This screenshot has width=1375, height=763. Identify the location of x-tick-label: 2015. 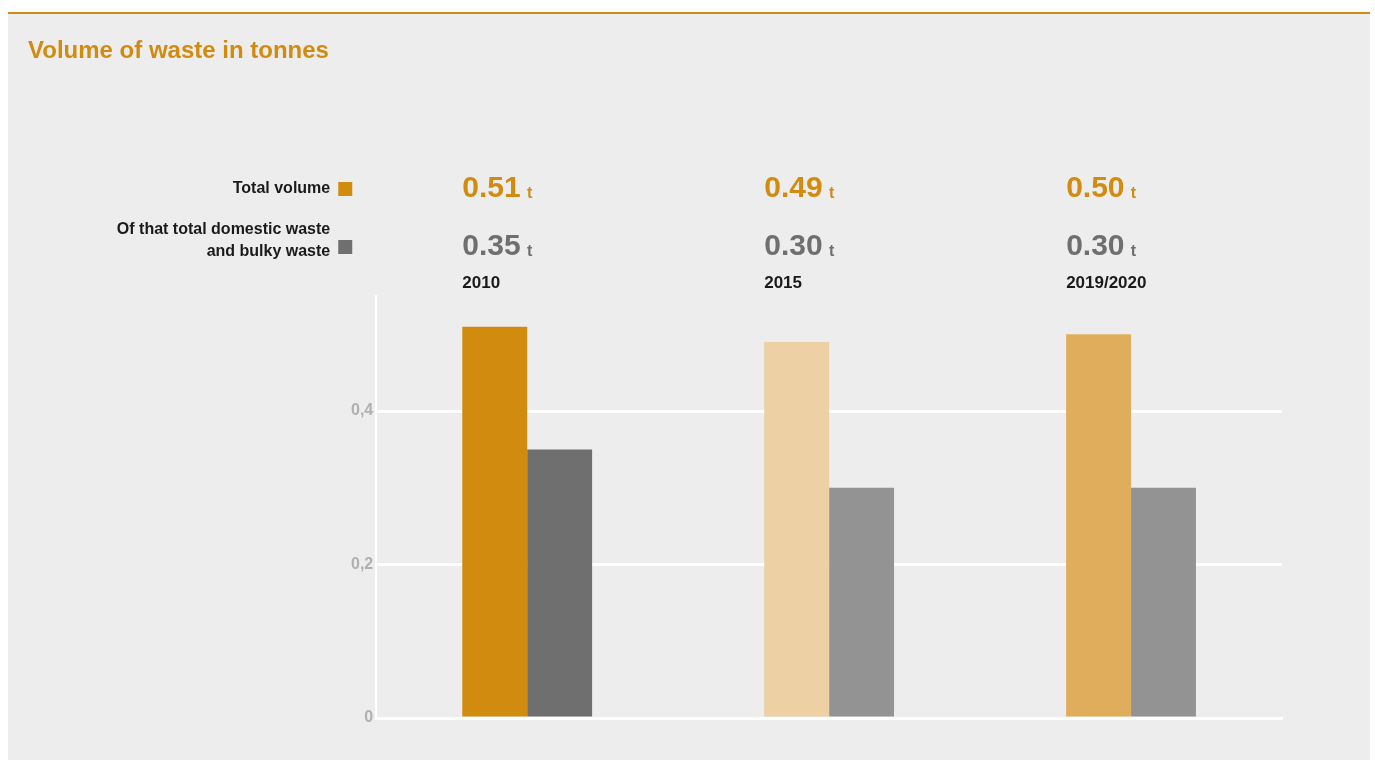
(783, 282).